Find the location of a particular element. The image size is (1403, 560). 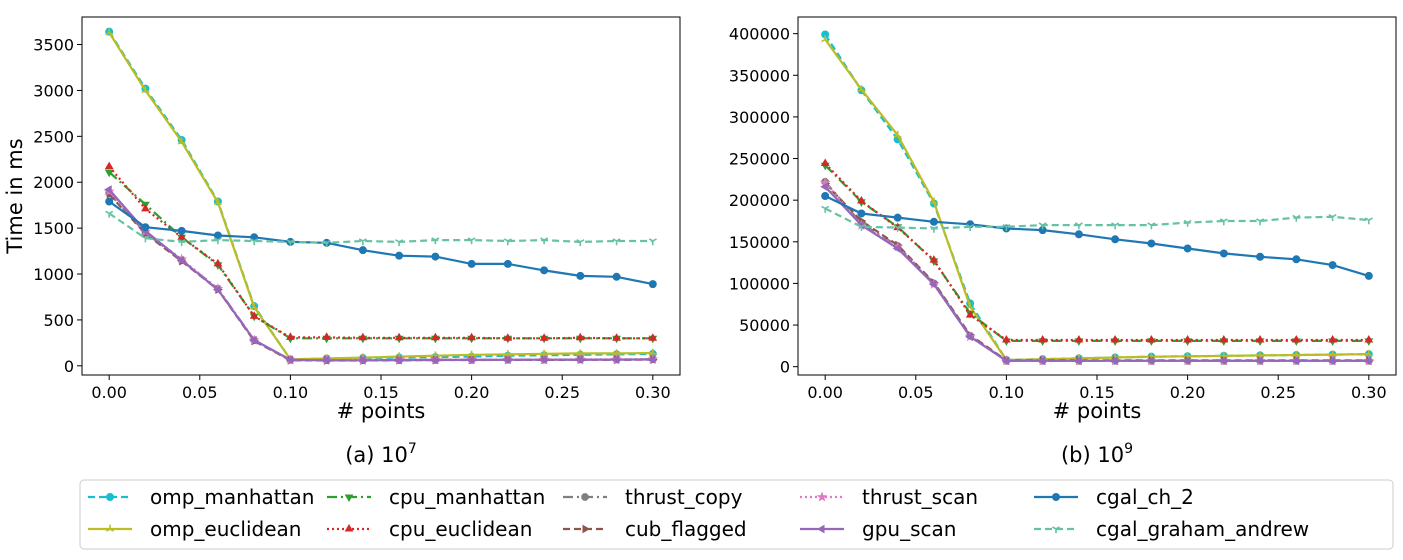

y-tick-label: 1500 is located at coordinates (53, 228).